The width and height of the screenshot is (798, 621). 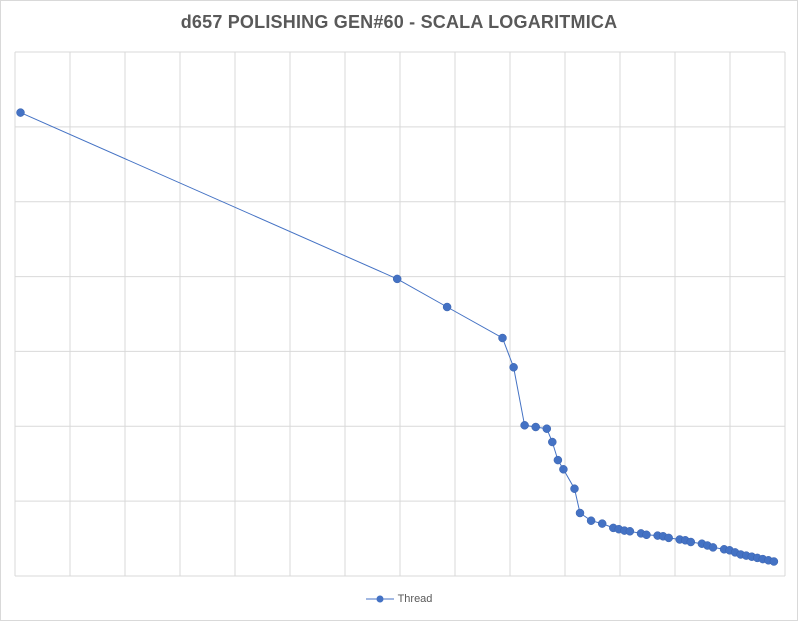 I want to click on legend: Thread, so click(x=399, y=599).